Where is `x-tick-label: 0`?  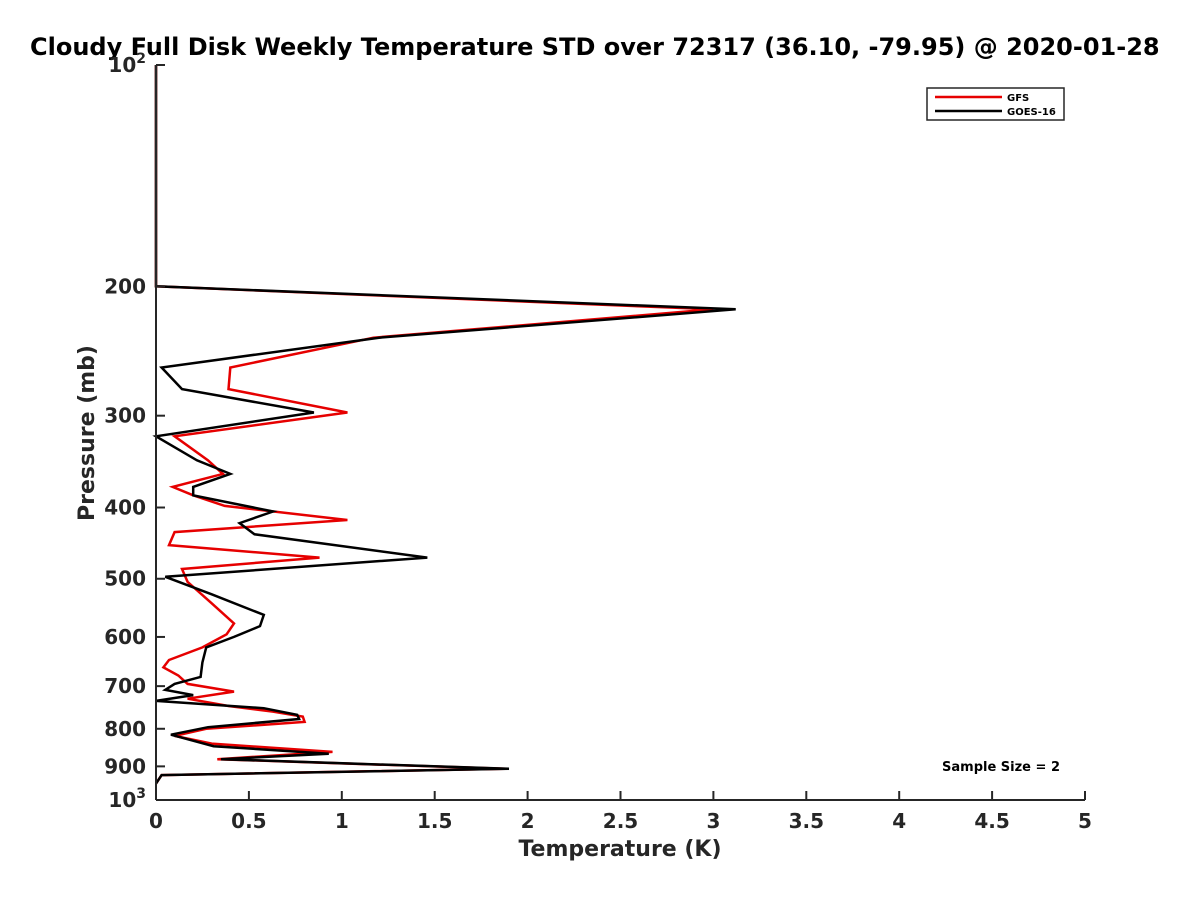
x-tick-label: 0 is located at coordinates (156, 821).